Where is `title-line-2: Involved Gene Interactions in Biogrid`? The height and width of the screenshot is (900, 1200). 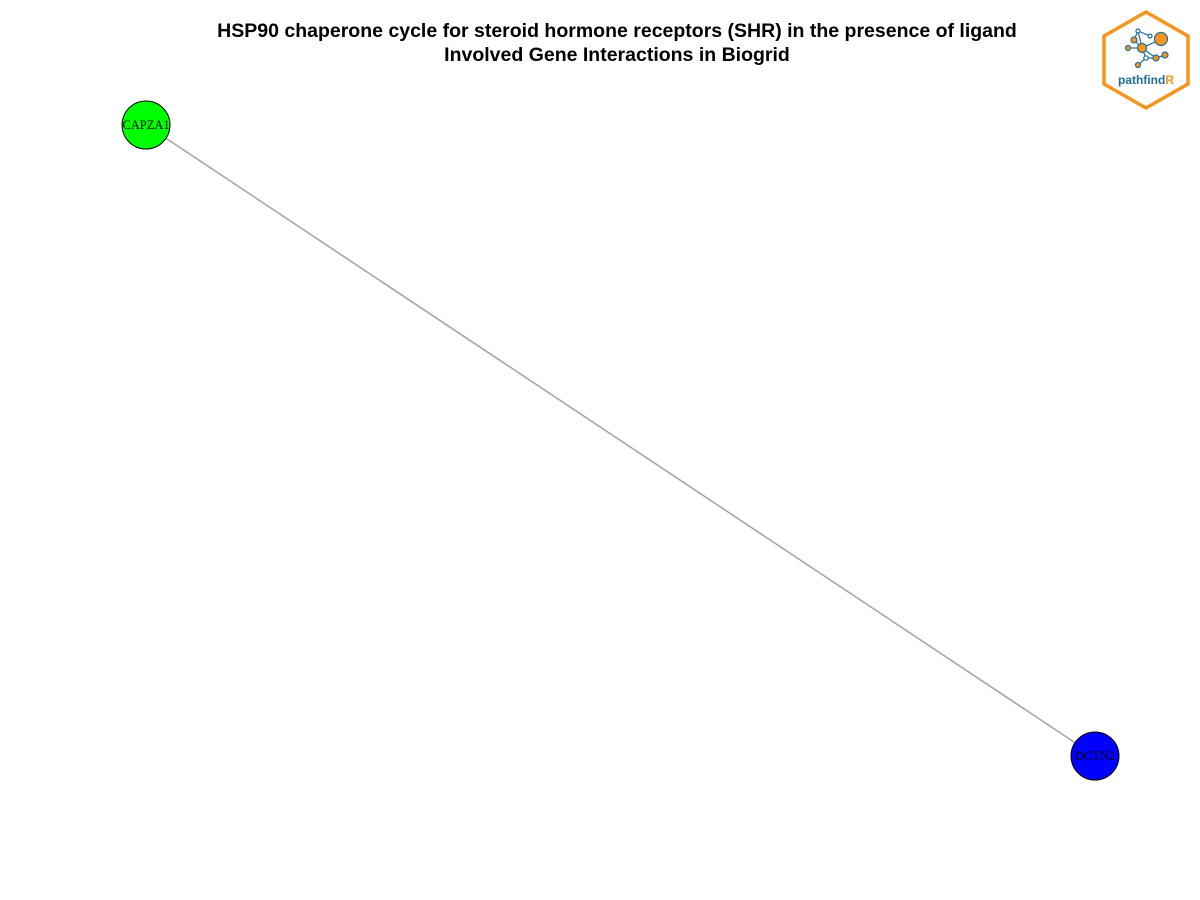 title-line-2: Involved Gene Interactions in Biogrid is located at coordinates (617, 55).